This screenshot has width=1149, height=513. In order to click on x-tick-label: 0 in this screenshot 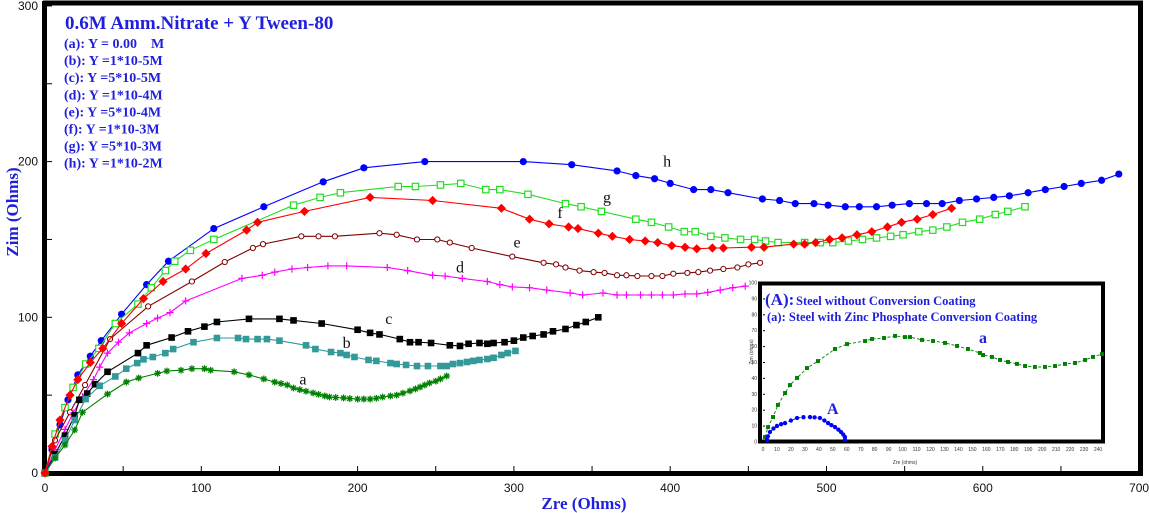, I will do `click(763, 450)`.